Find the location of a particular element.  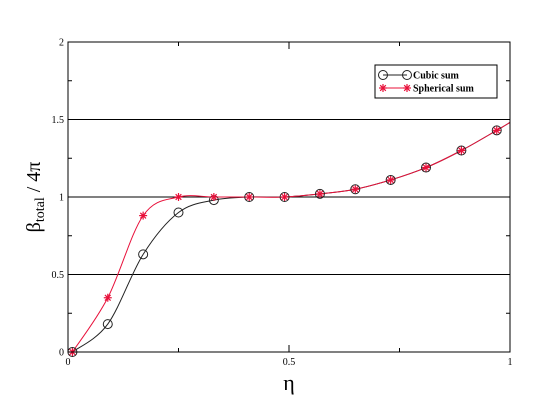

legend-label-0: Cubic sum is located at coordinates (436, 76).